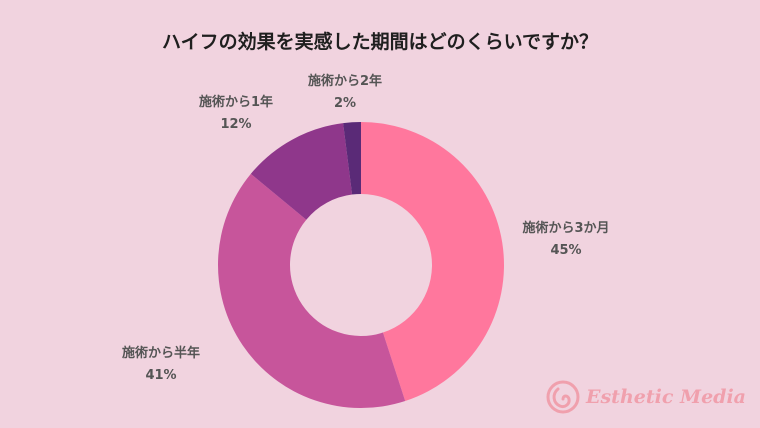 This screenshot has height=428, width=760. Describe the element at coordinates (380, 41) in the screenshot. I see `chart-title: ハイフの効果を実感した期間はどのくらいですか？` at that location.